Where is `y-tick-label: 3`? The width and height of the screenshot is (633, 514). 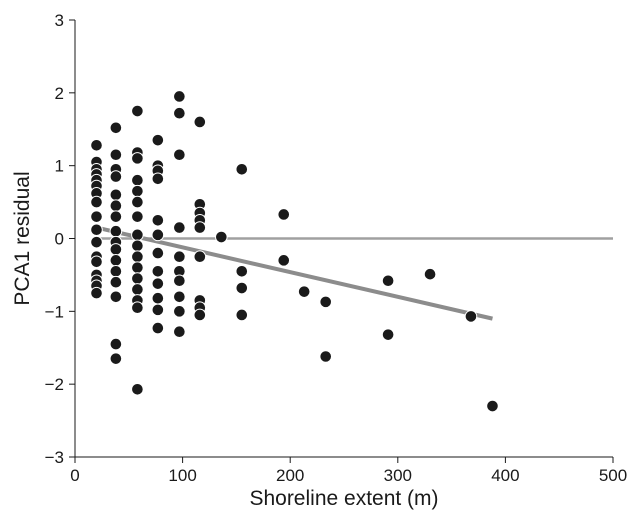 y-tick-label: 3 is located at coordinates (59, 20).